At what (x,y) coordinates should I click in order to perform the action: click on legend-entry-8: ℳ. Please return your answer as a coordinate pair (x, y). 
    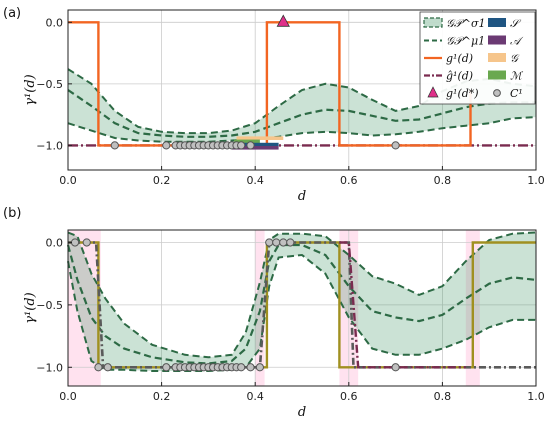
    Looking at the image, I should click on (506, 76).